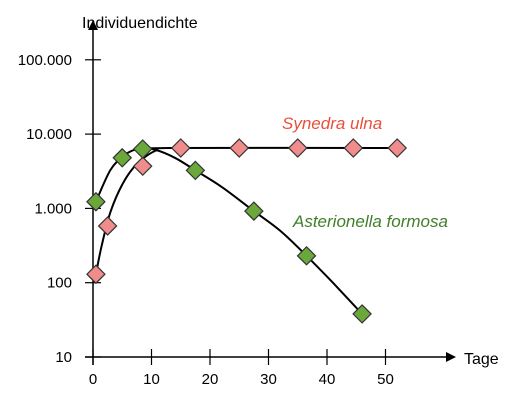 The width and height of the screenshot is (524, 407). Describe the element at coordinates (370, 221) in the screenshot. I see `series-label-asterionella-formosa: Asterionella formosa` at that location.